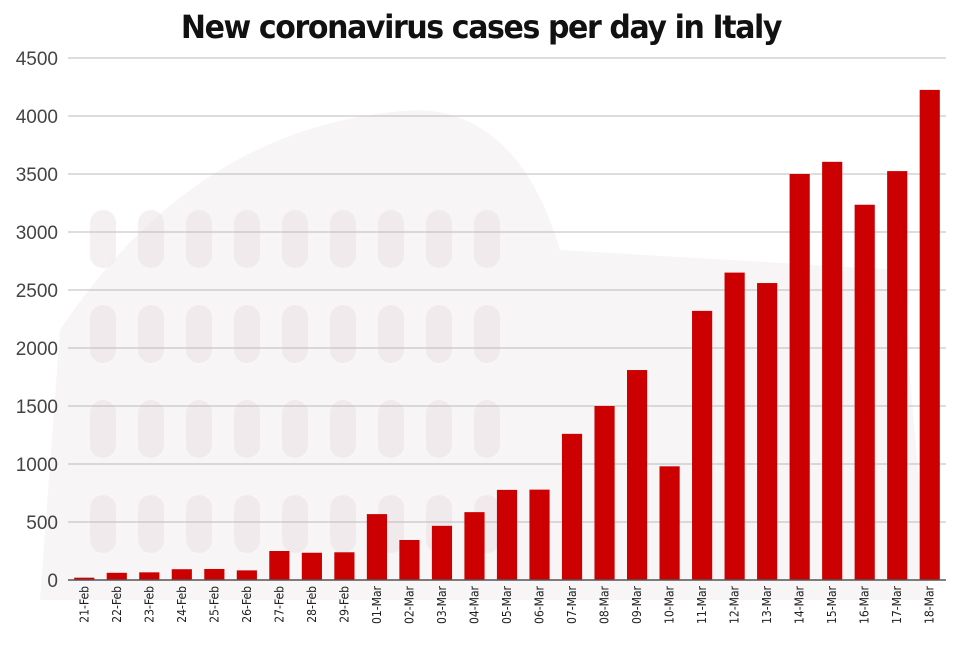  I want to click on bar-01-Mar, so click(377, 547).